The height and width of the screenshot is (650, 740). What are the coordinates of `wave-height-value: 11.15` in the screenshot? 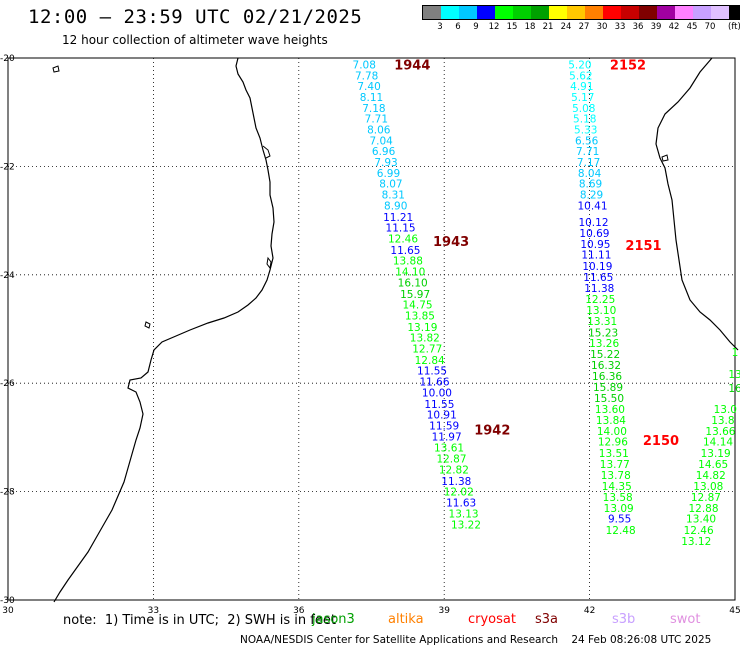 It's located at (401, 229).